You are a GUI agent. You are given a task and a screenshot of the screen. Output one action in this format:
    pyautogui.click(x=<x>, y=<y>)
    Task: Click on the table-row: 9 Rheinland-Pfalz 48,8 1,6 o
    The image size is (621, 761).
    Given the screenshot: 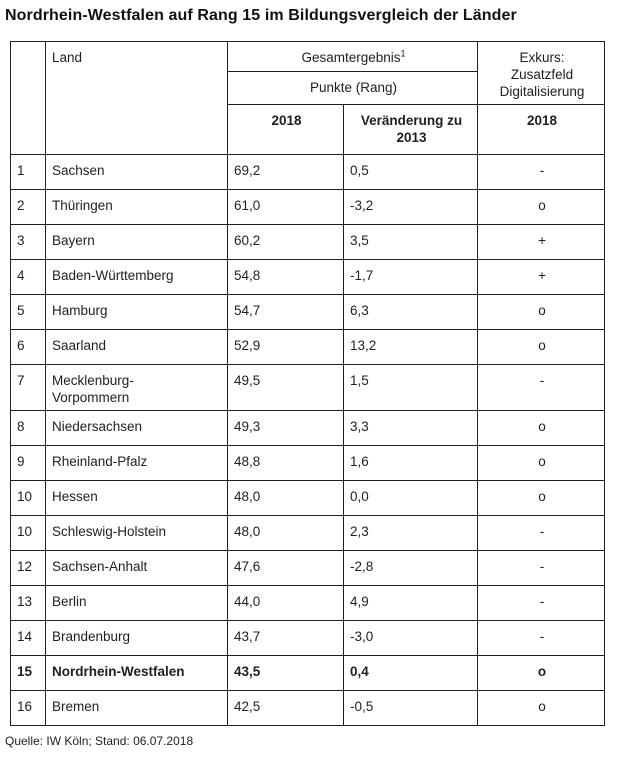 What is the action you would take?
    pyautogui.click(x=308, y=463)
    